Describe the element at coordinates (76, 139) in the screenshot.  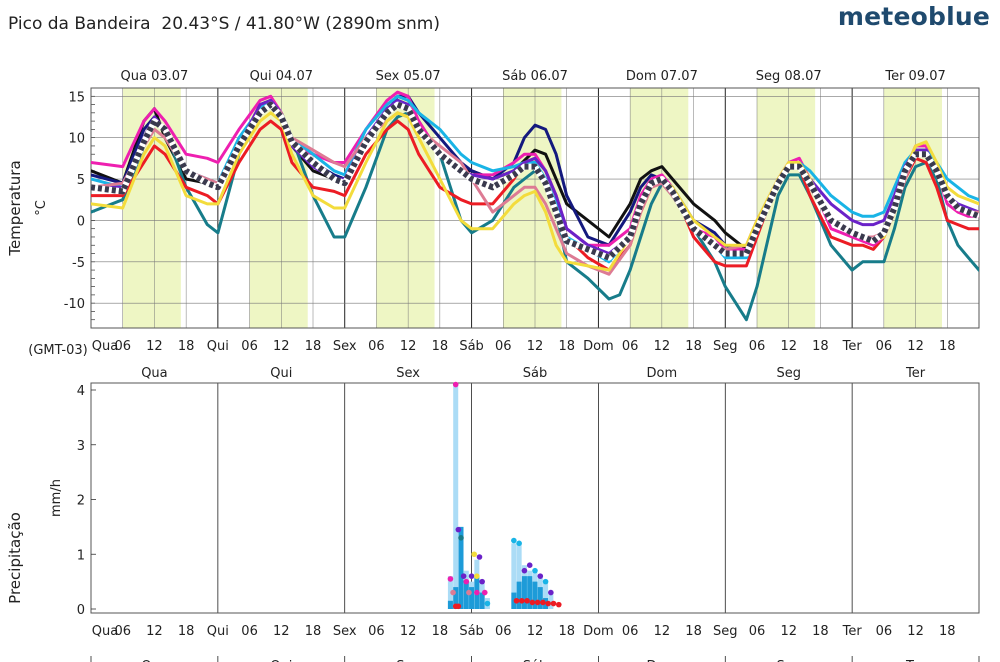
I see `y-tick-label: 10` at that location.